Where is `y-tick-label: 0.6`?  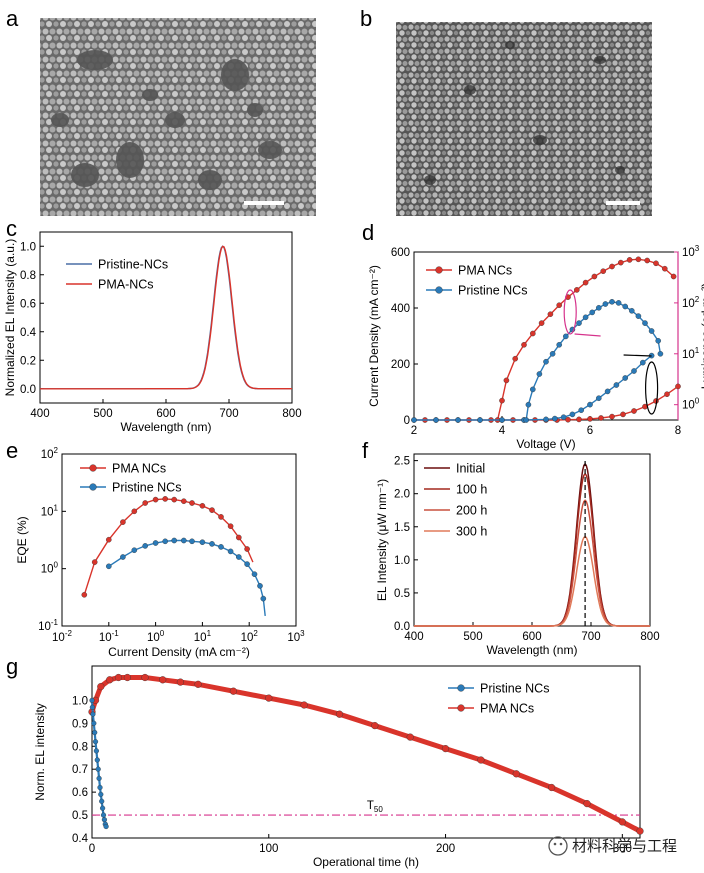 y-tick-label: 0.6 is located at coordinates (80, 793).